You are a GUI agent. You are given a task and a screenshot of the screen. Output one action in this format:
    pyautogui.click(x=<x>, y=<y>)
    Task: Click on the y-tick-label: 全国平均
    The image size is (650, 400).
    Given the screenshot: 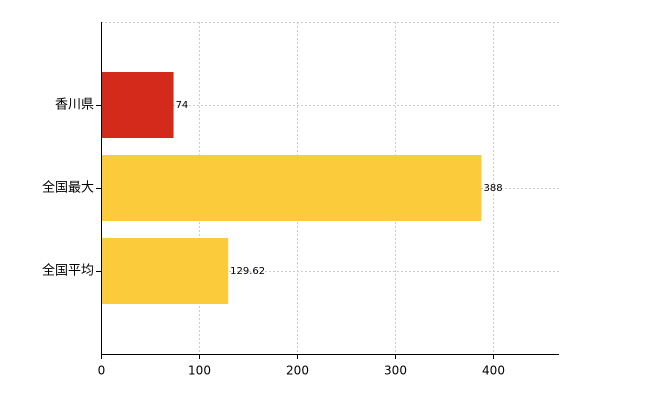 What is the action you would take?
    pyautogui.click(x=68, y=271)
    